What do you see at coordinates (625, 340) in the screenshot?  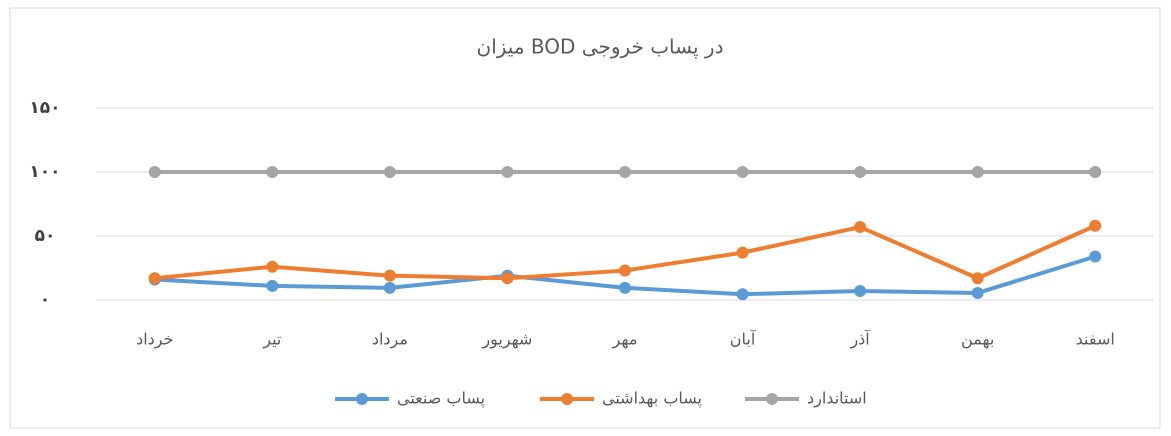 I see `x-tick-label: مهر` at bounding box center [625, 340].